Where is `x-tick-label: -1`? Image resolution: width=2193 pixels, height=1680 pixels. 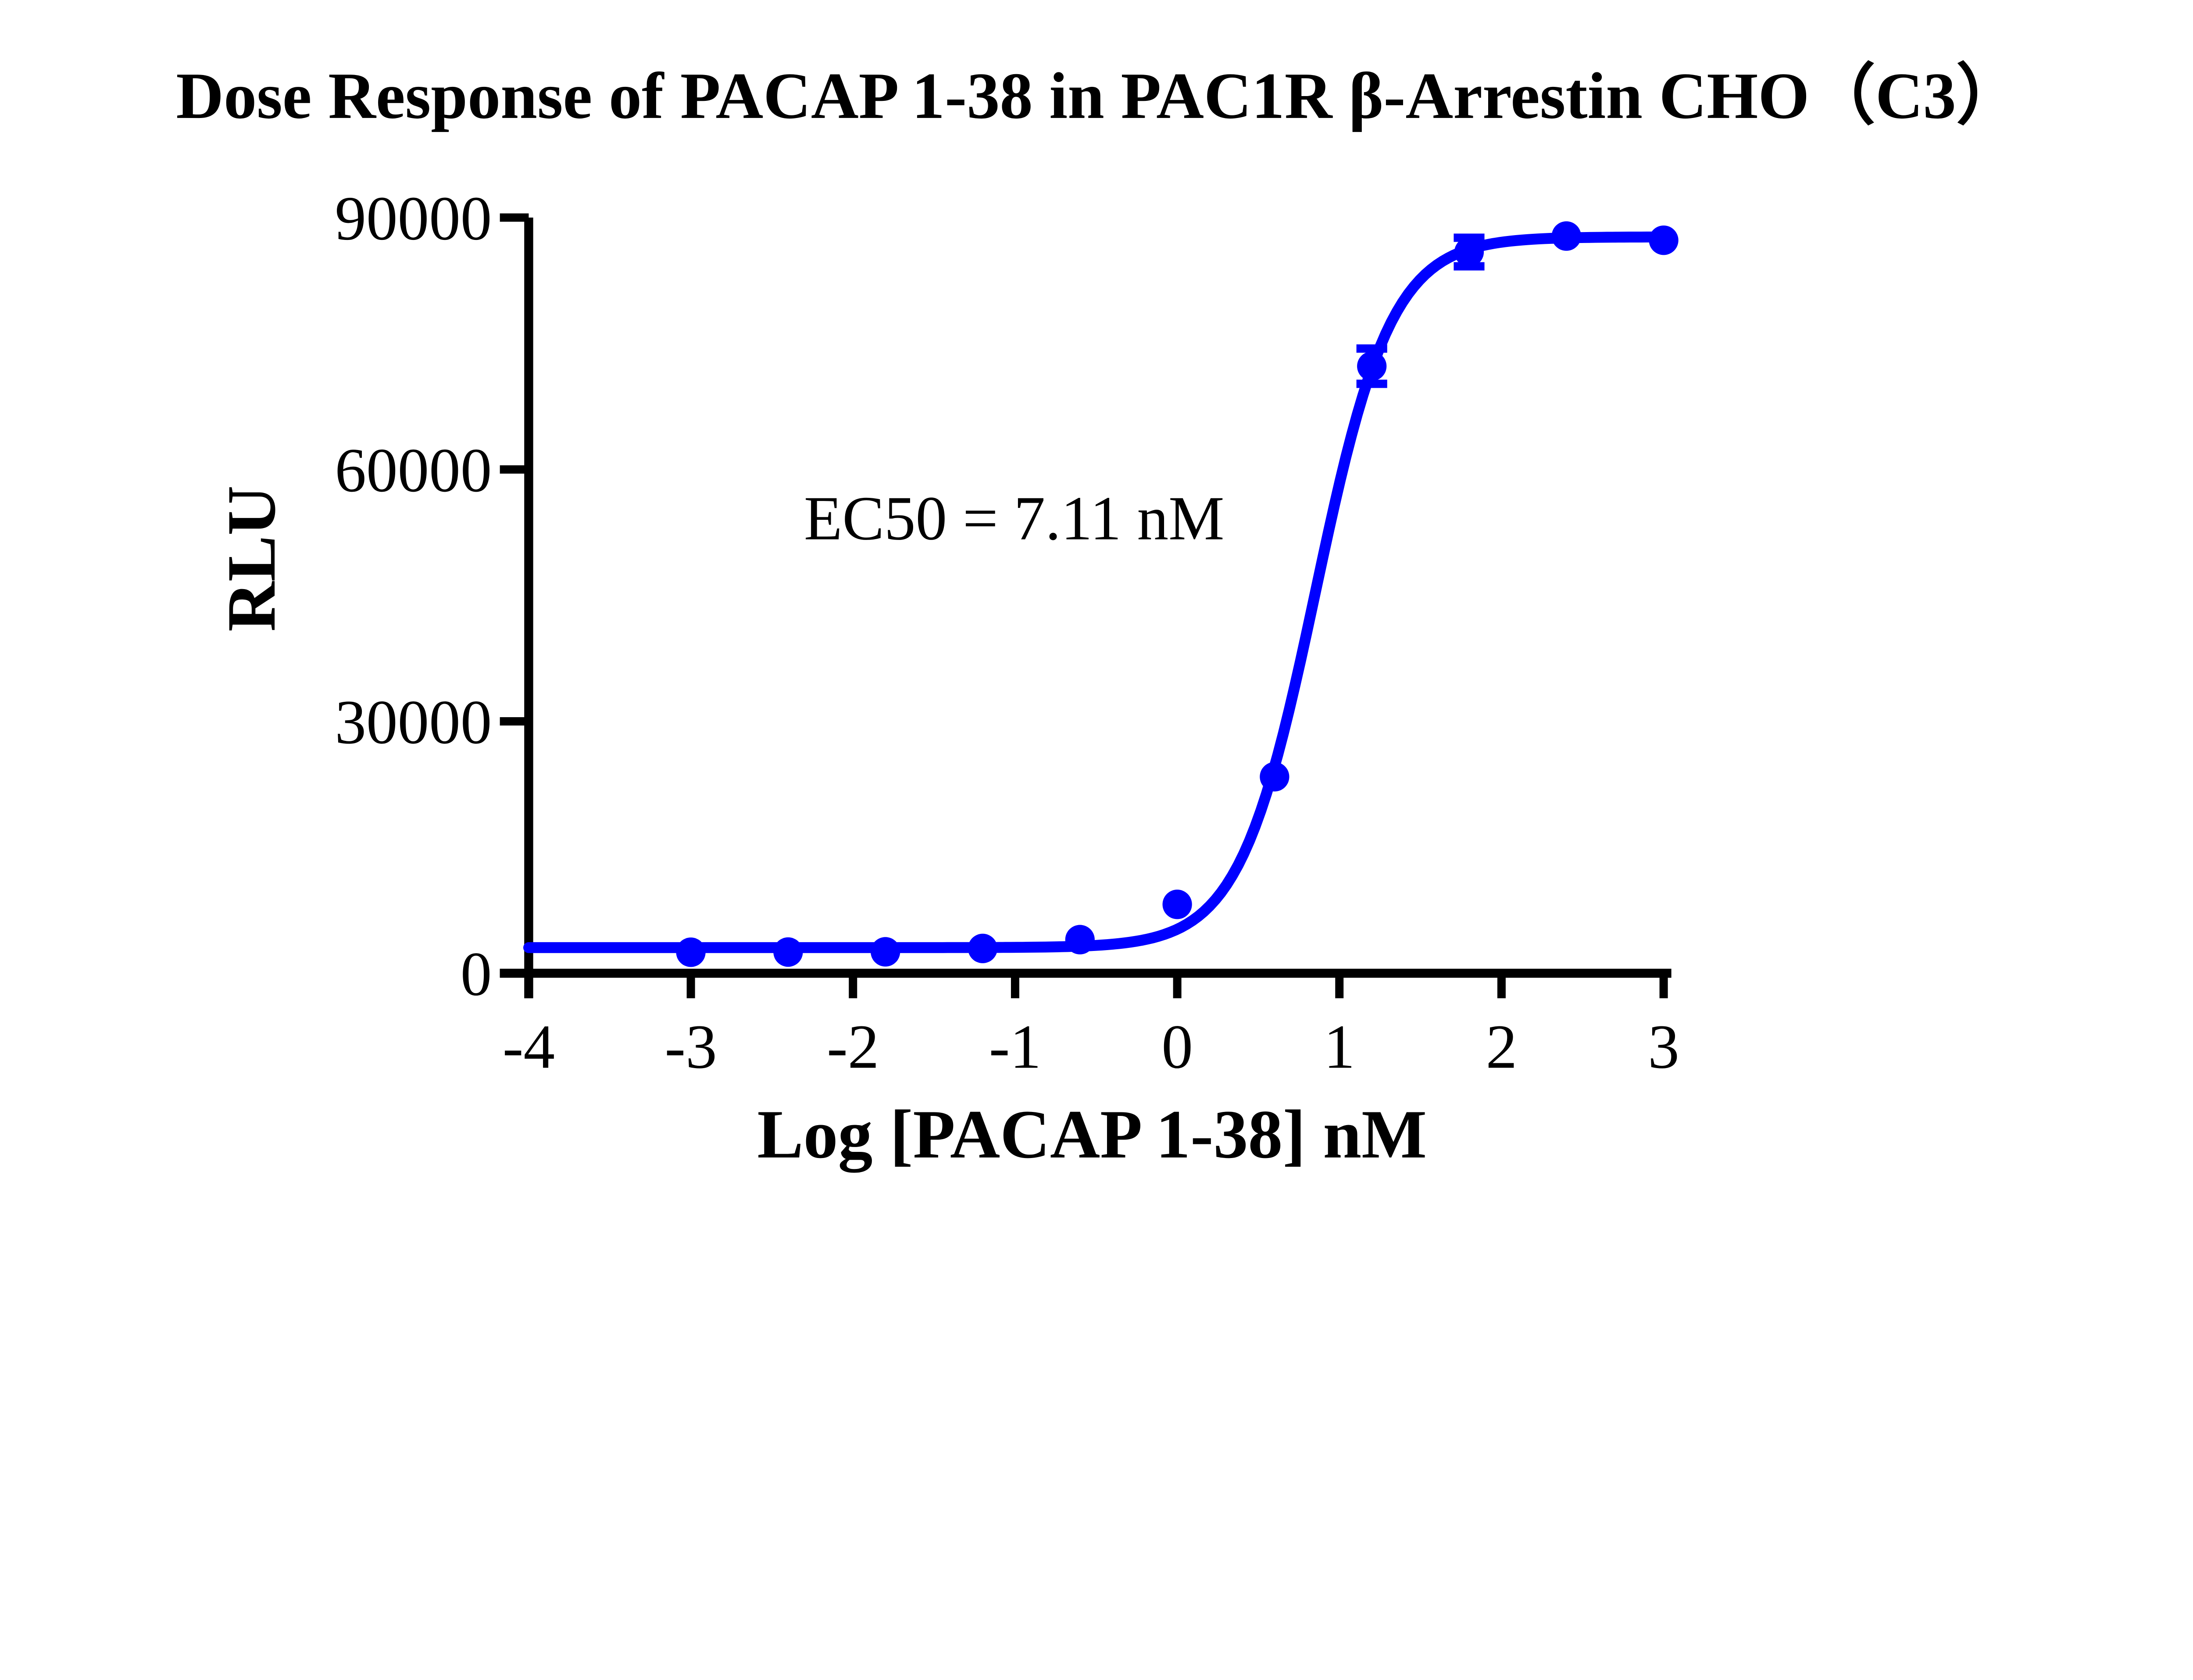
x-tick-label: -1 is located at coordinates (1015, 1046).